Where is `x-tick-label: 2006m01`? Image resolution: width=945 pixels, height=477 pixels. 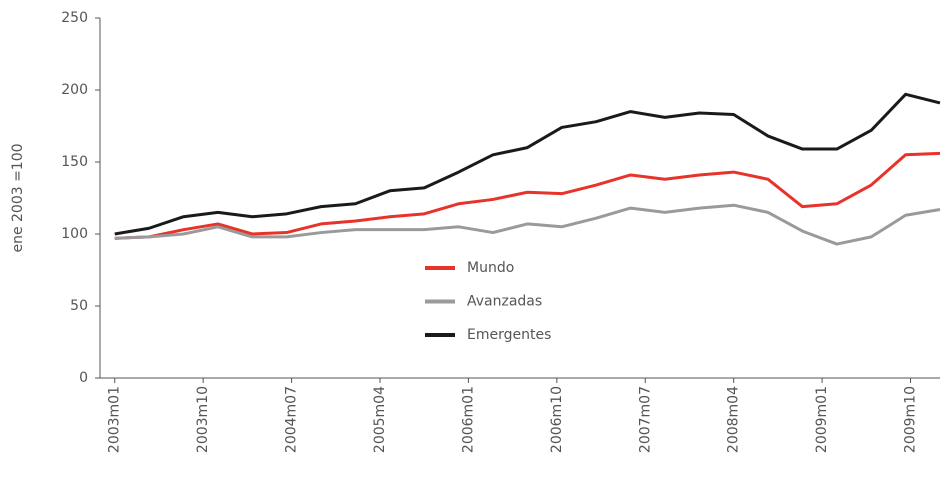
x-tick-label: 2006m01 is located at coordinates (468, 419).